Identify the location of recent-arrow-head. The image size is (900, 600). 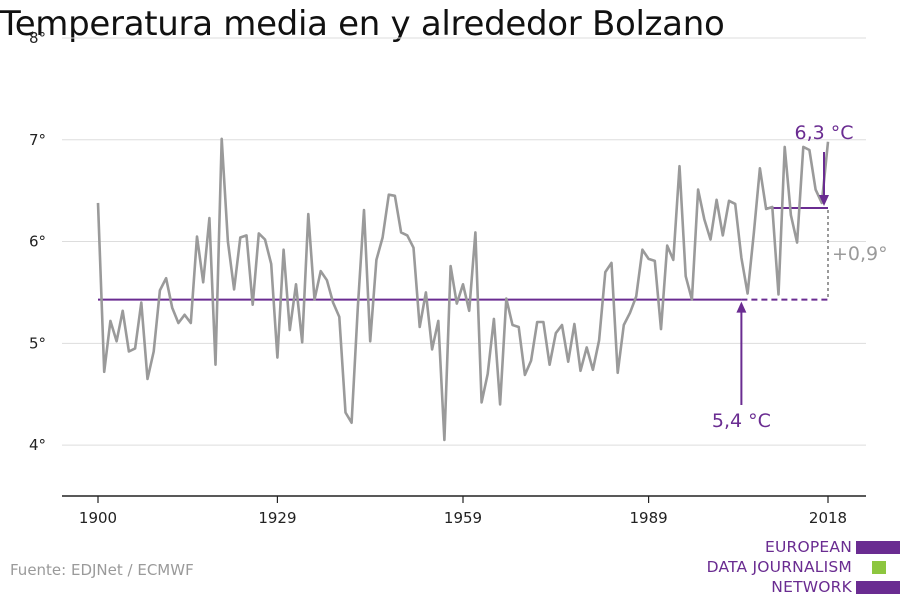
(824, 200).